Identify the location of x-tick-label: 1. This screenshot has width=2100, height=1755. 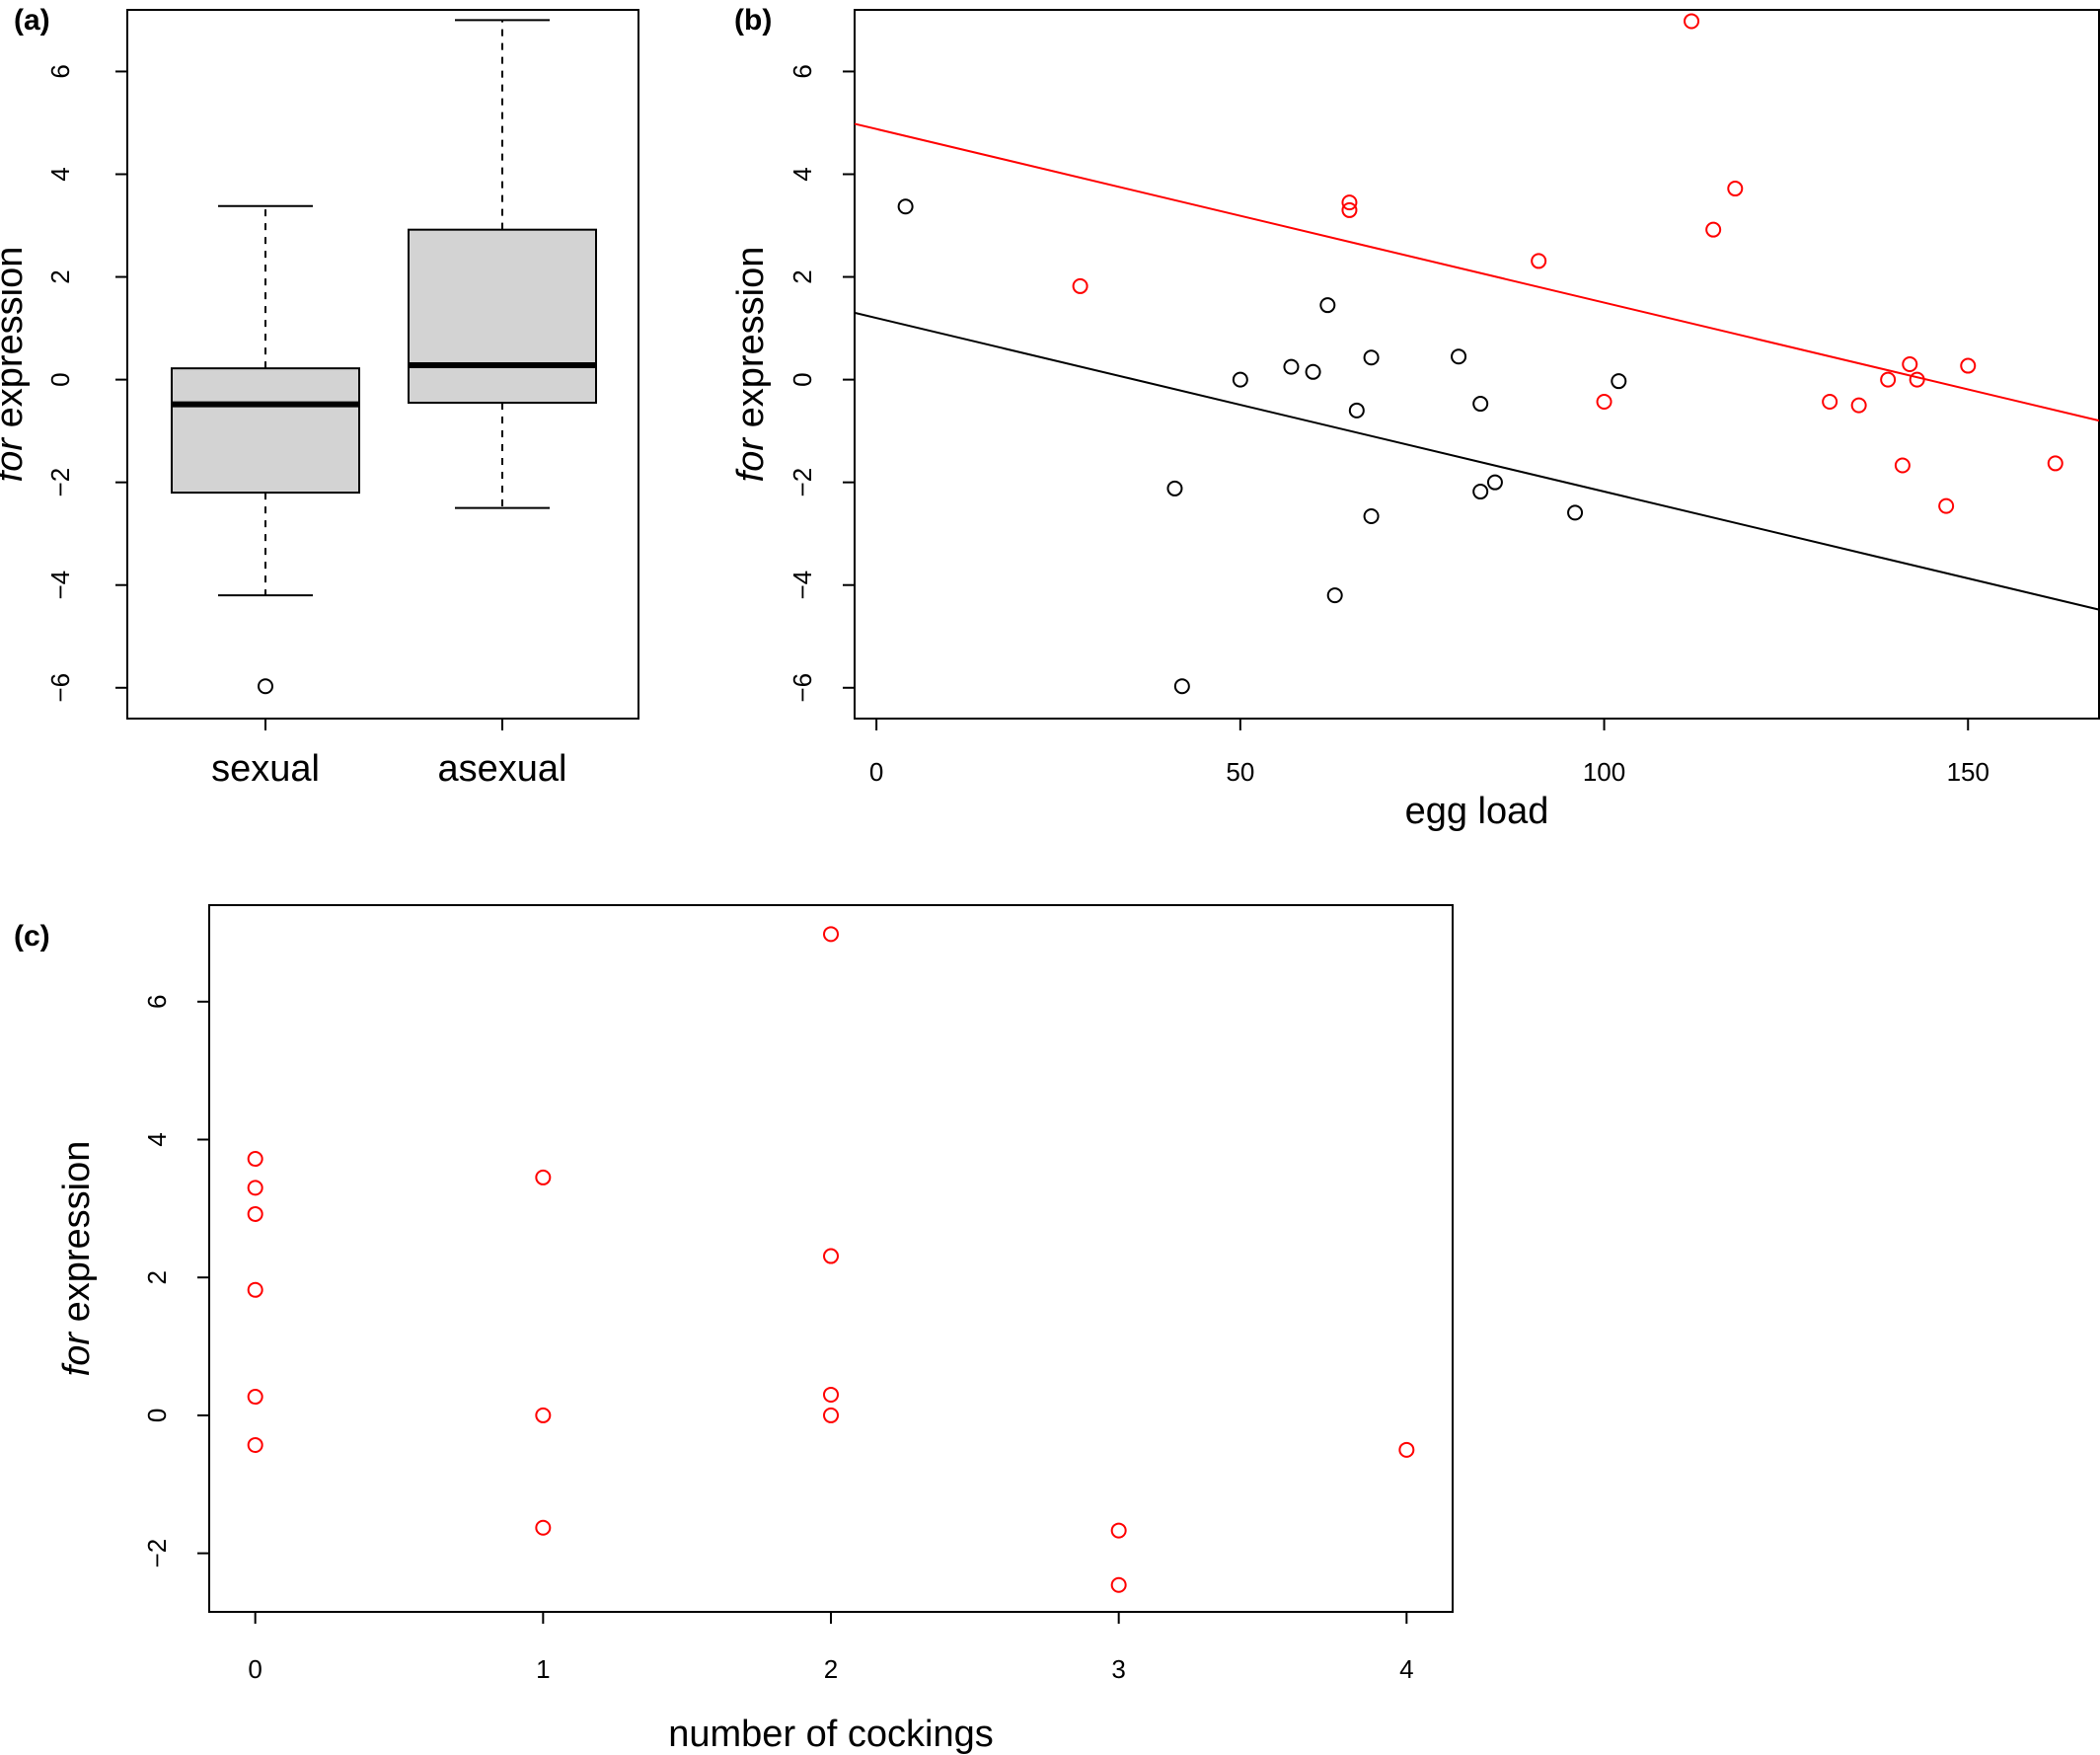
(543, 1669).